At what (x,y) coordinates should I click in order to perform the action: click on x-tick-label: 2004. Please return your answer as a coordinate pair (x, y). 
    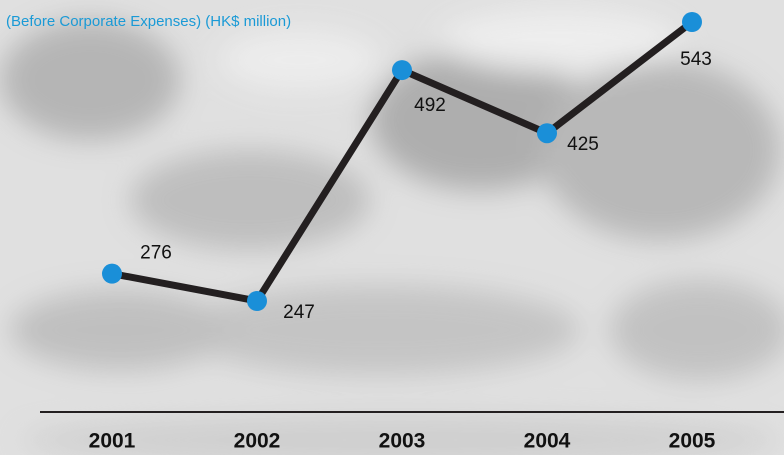
    Looking at the image, I should click on (547, 441).